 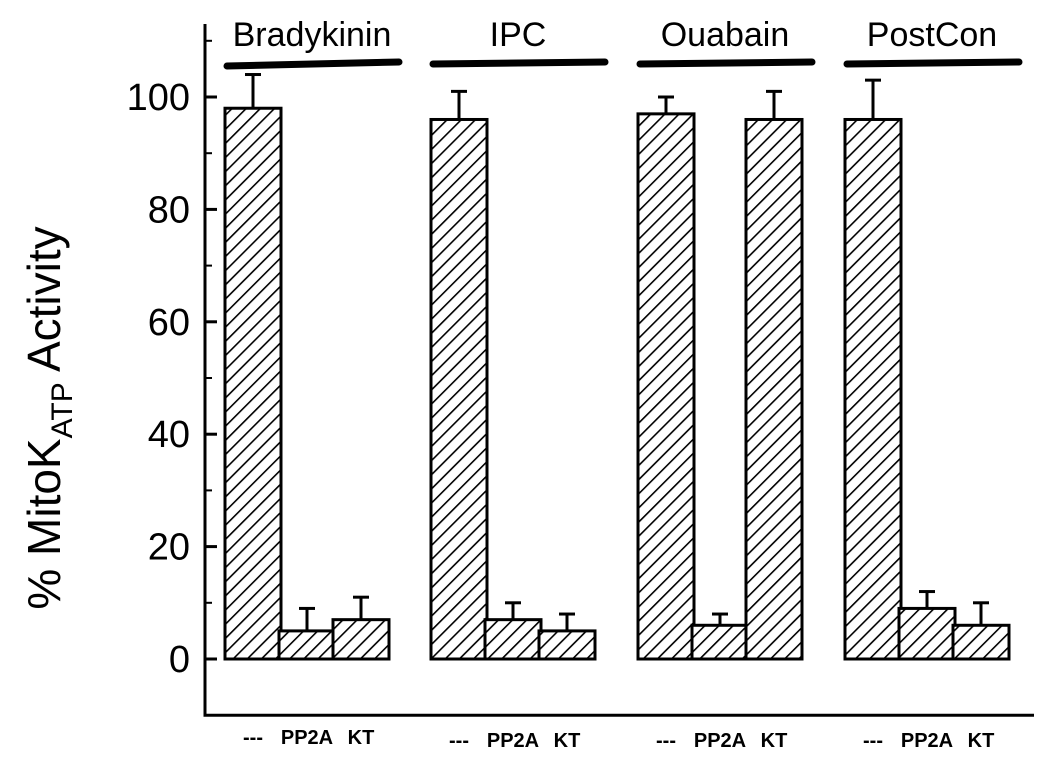 What do you see at coordinates (179, 660) in the screenshot?
I see `y-tick-label: 0` at bounding box center [179, 660].